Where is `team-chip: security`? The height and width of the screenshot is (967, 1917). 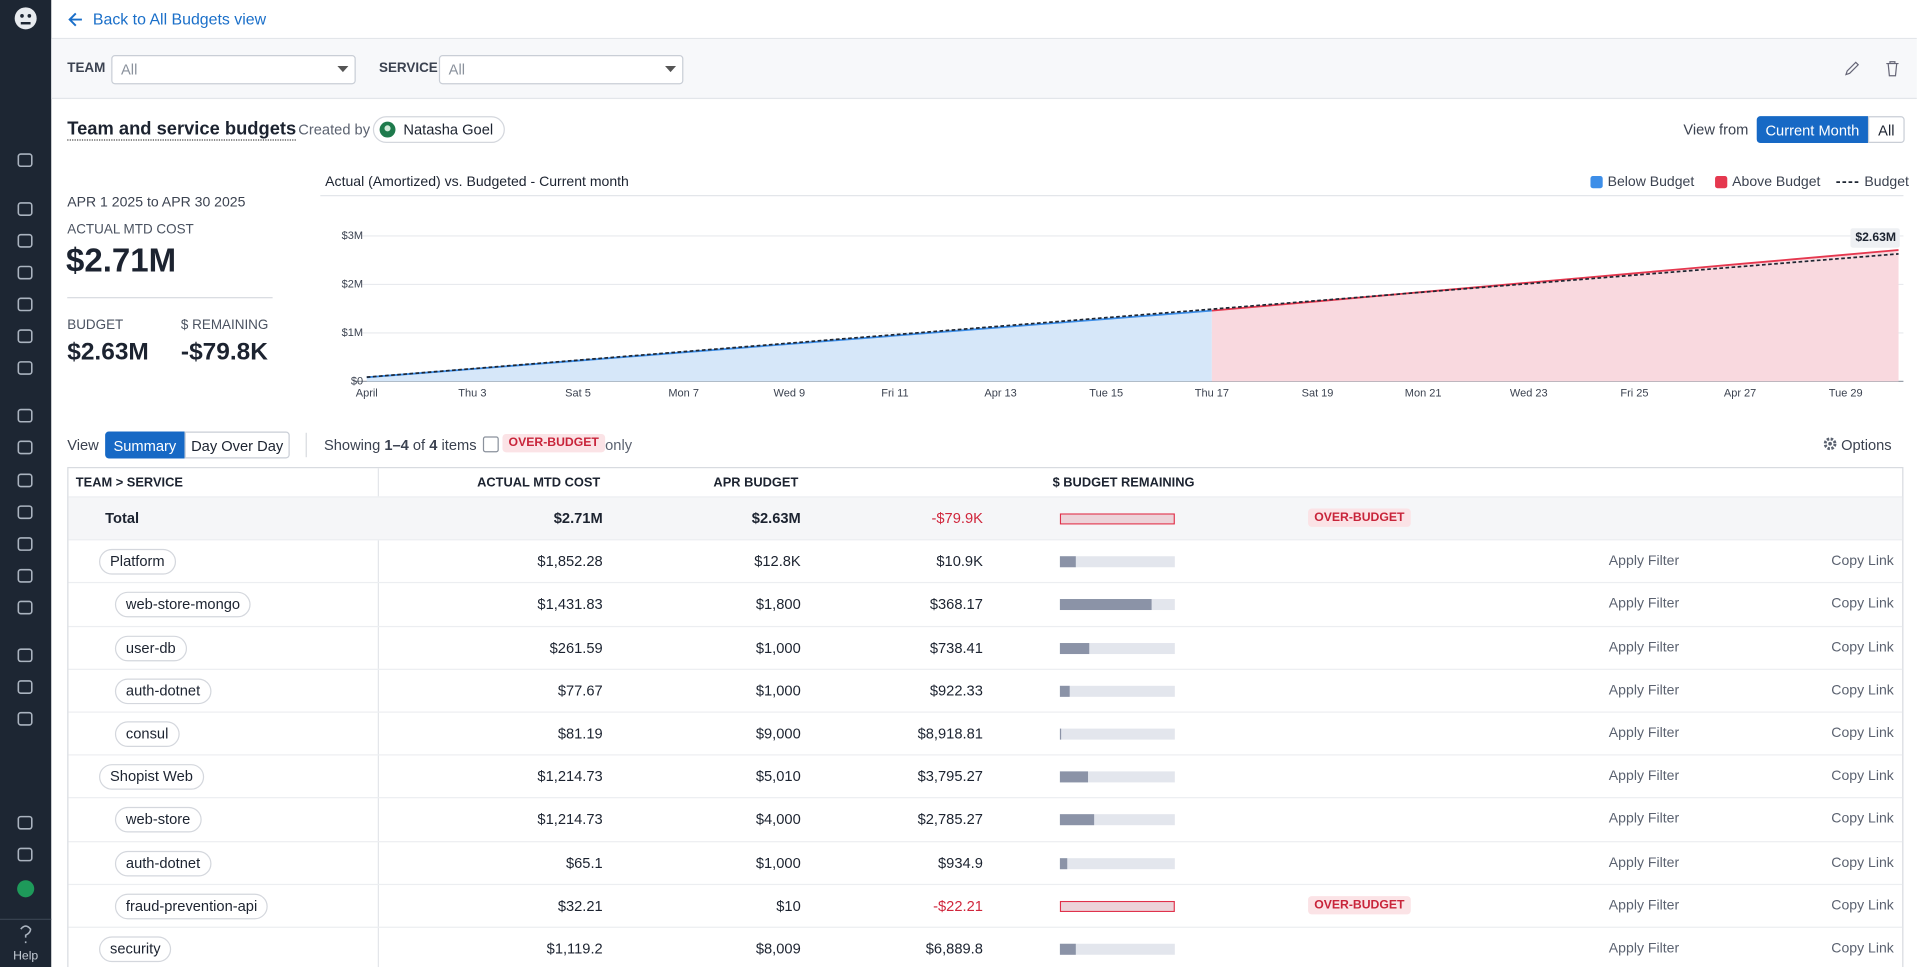
team-chip: security is located at coordinates (135, 949).